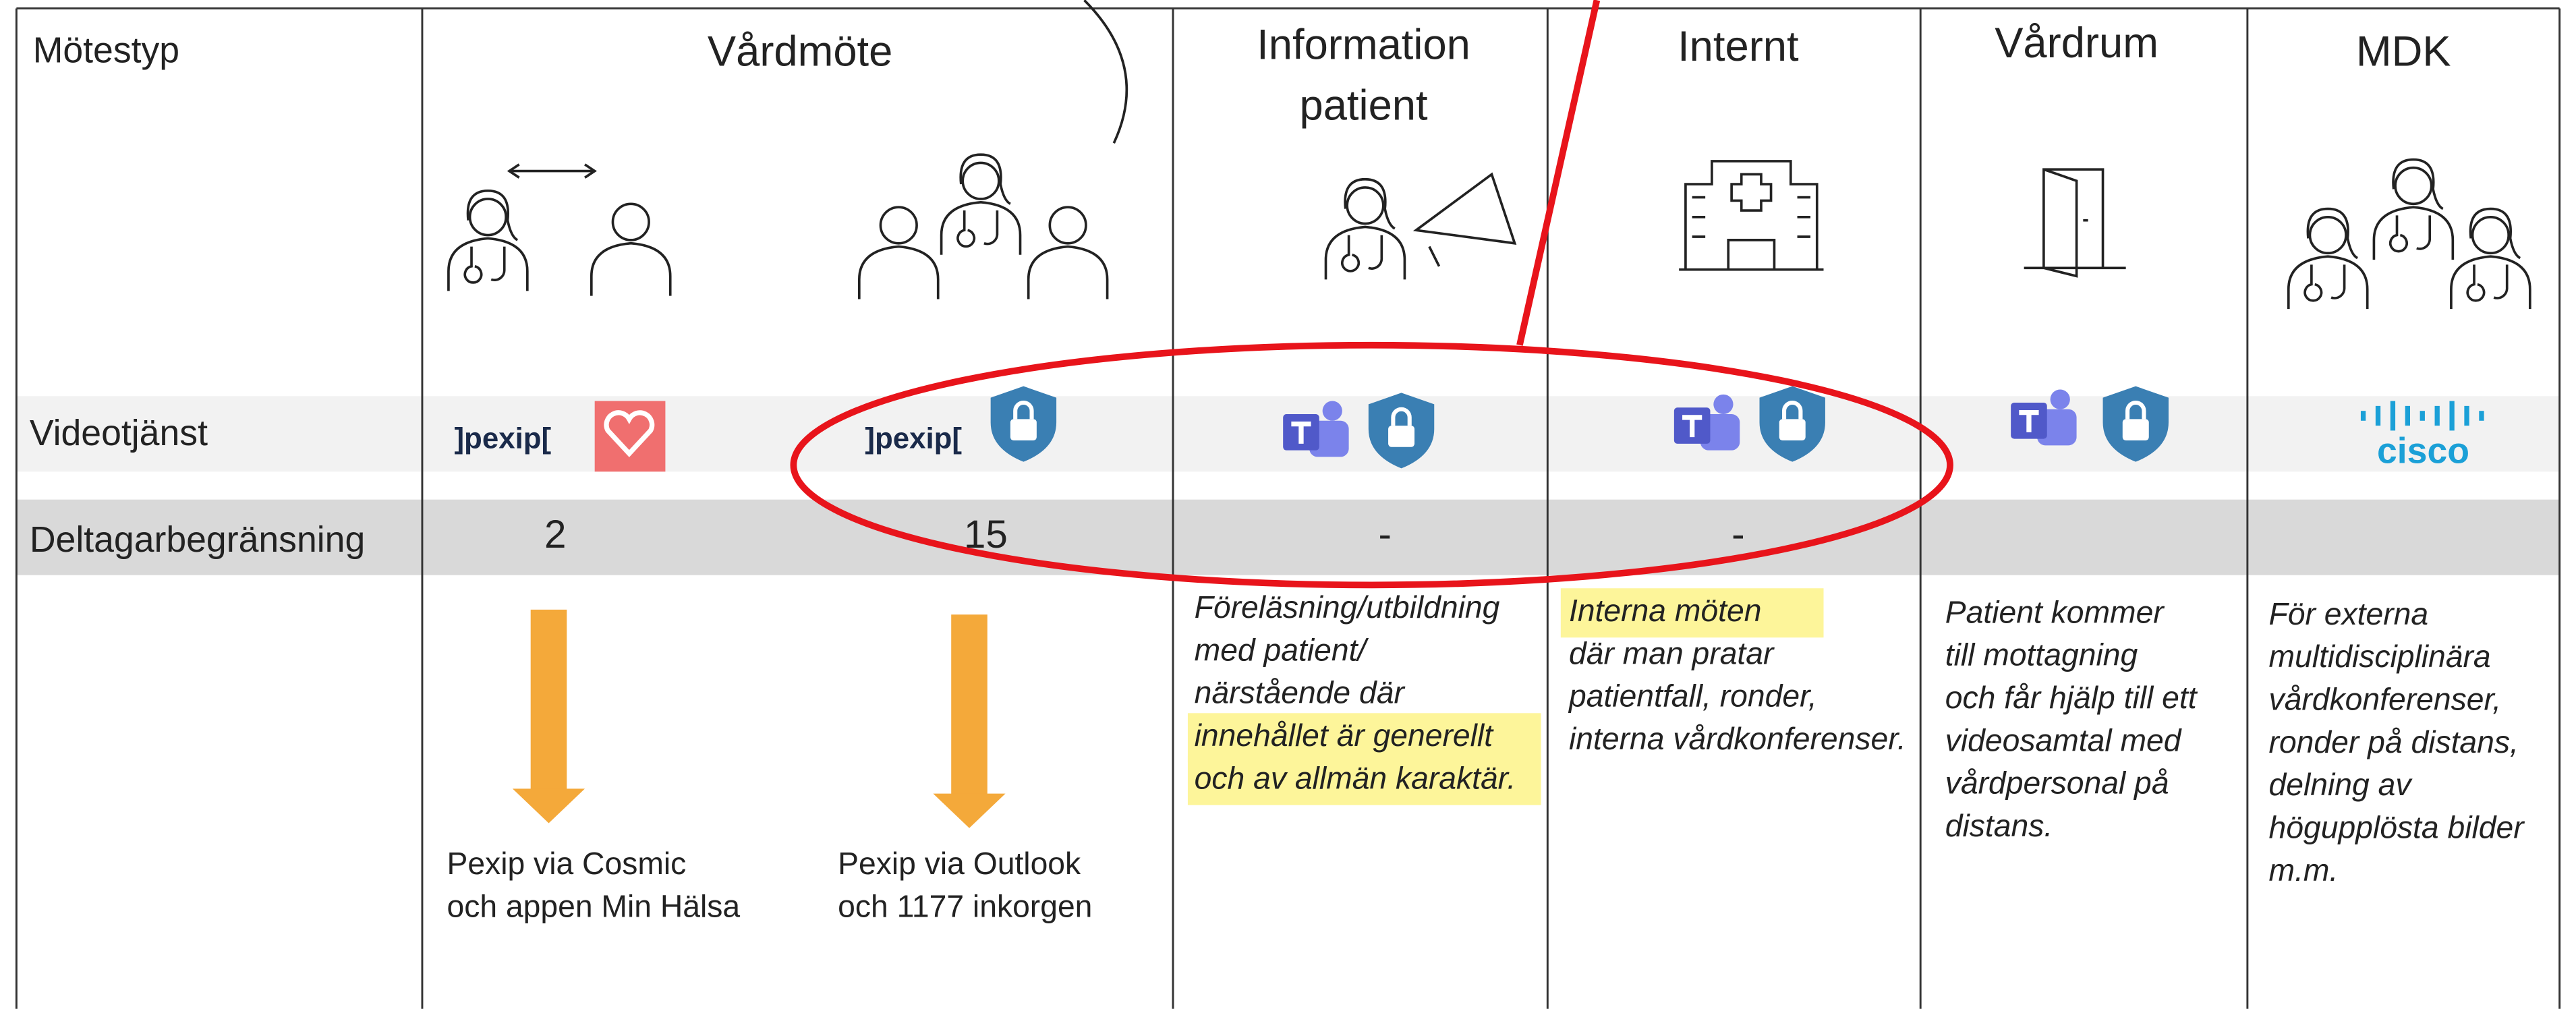 The width and height of the screenshot is (2576, 1009). I want to click on annotation-ellipse, so click(1371, 465).